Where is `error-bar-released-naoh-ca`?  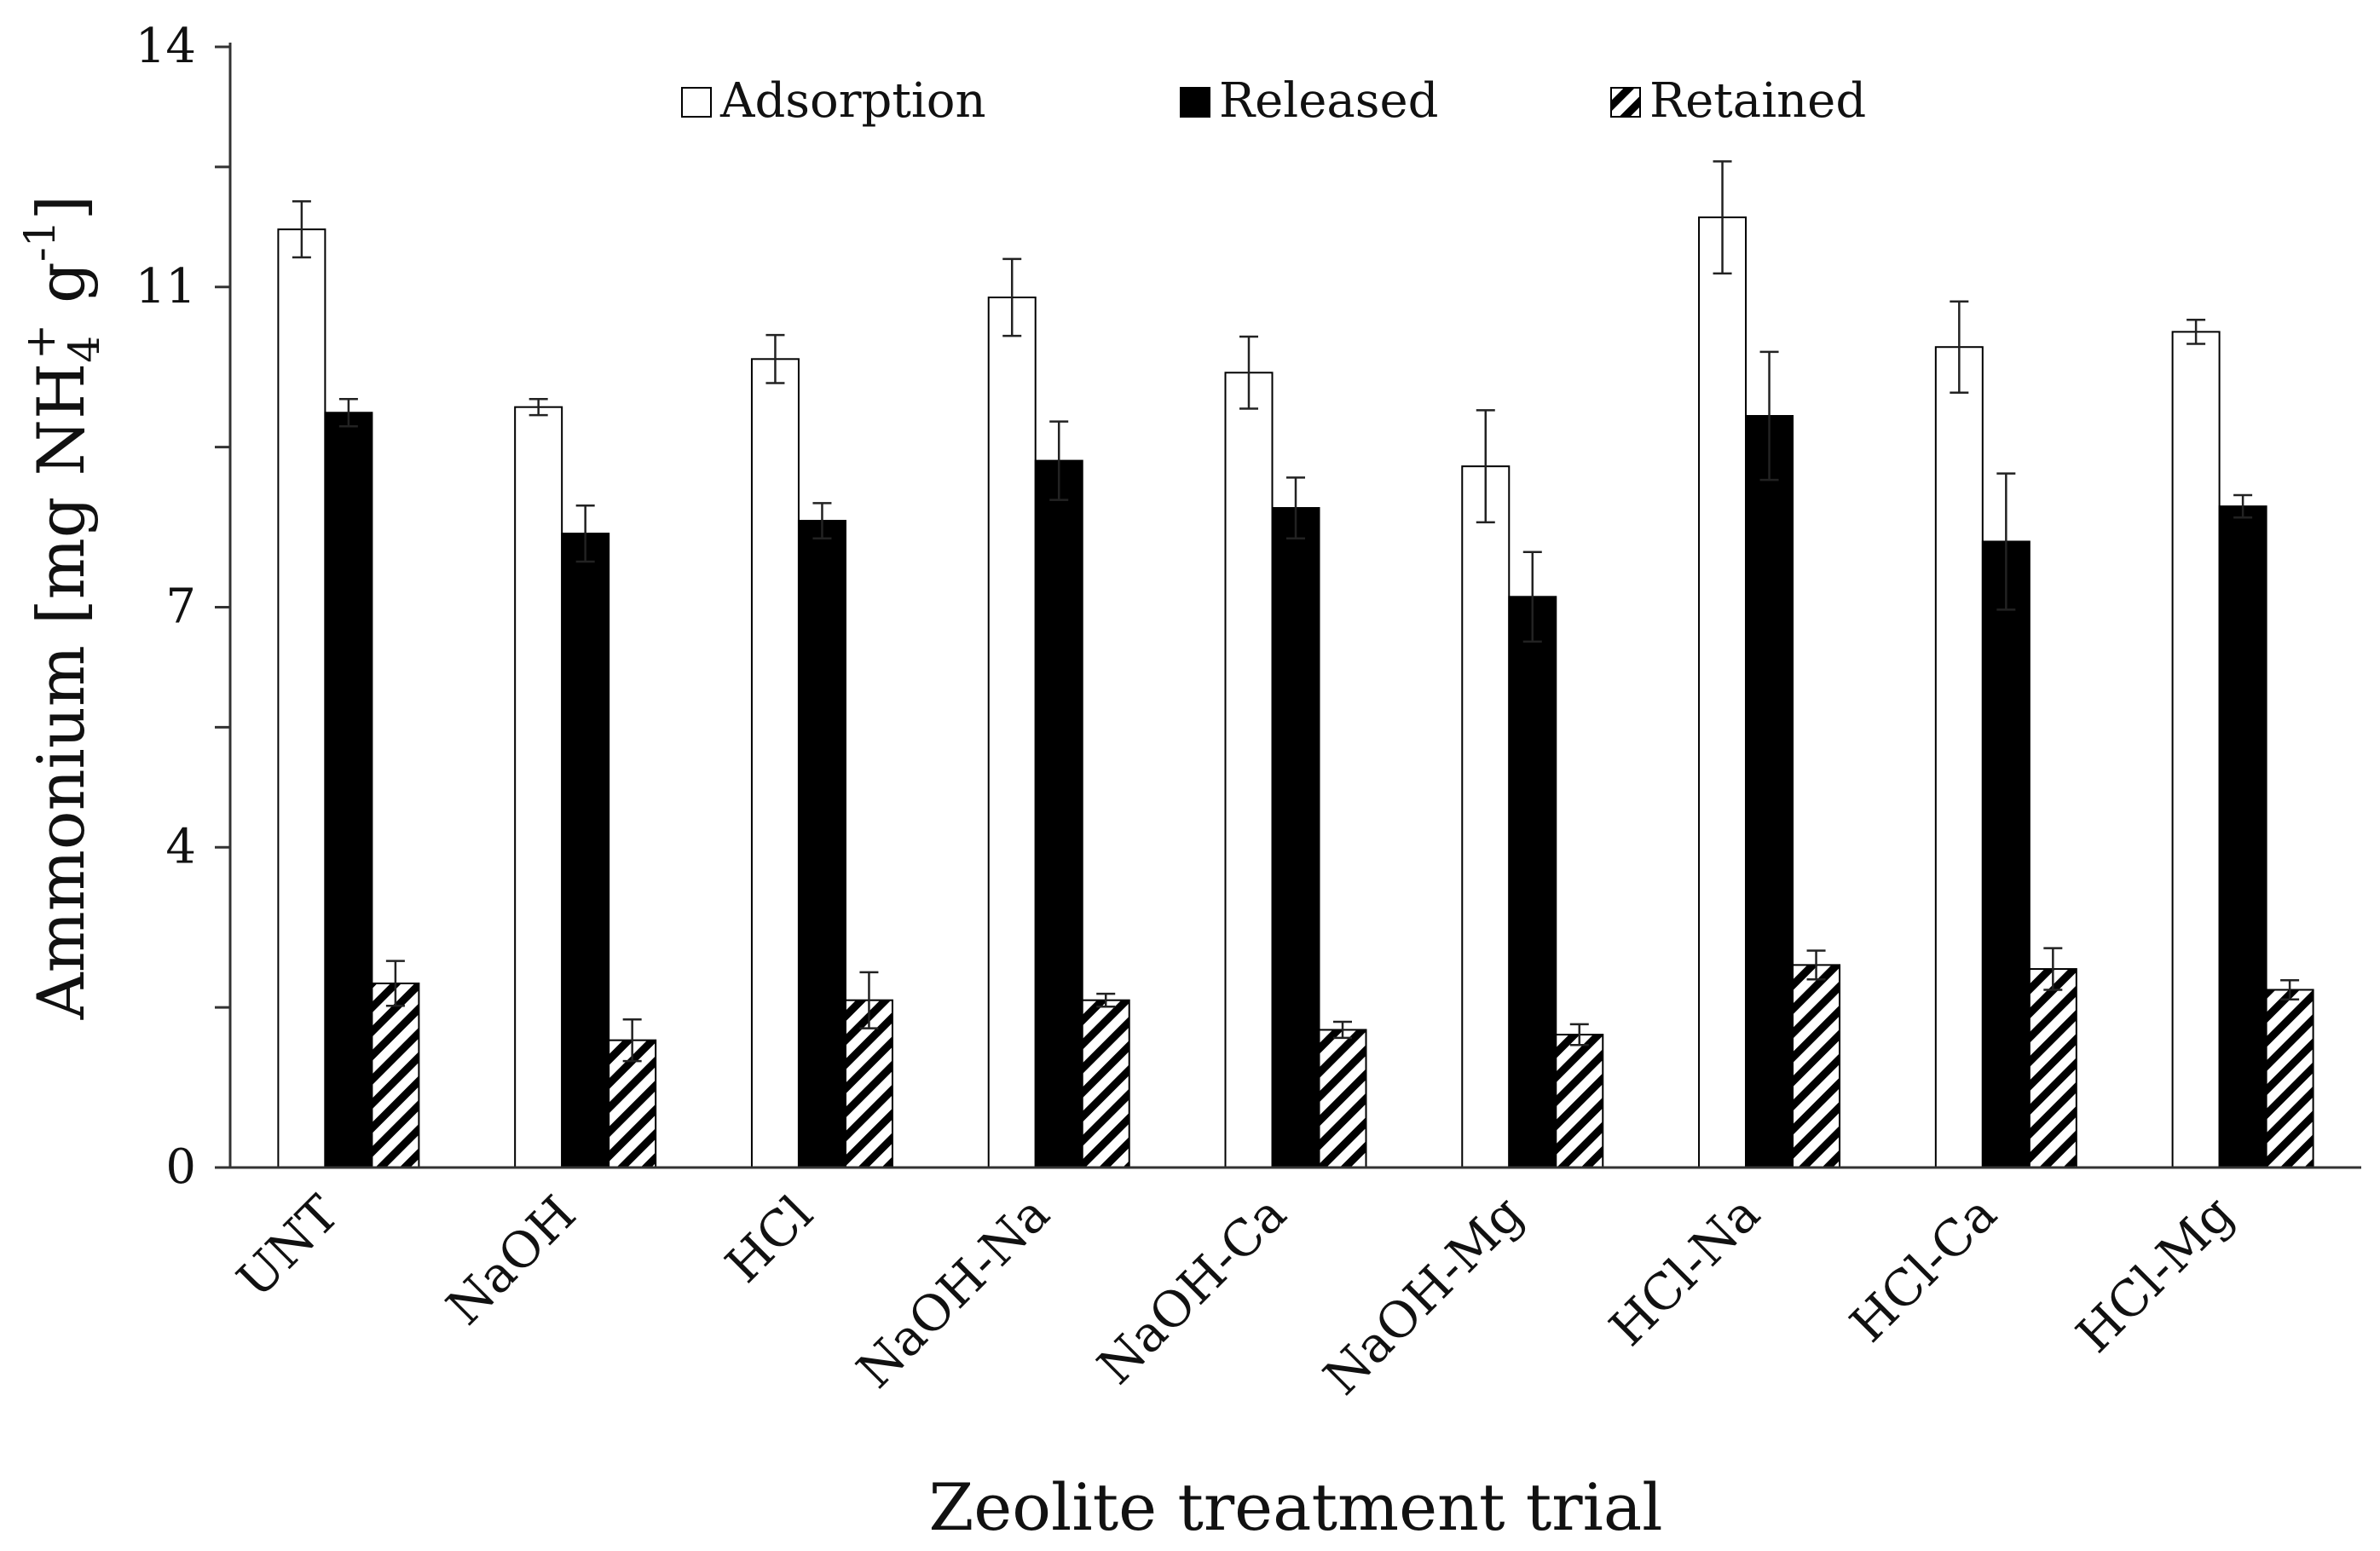
error-bar-released-naoh-ca is located at coordinates (1295, 507).